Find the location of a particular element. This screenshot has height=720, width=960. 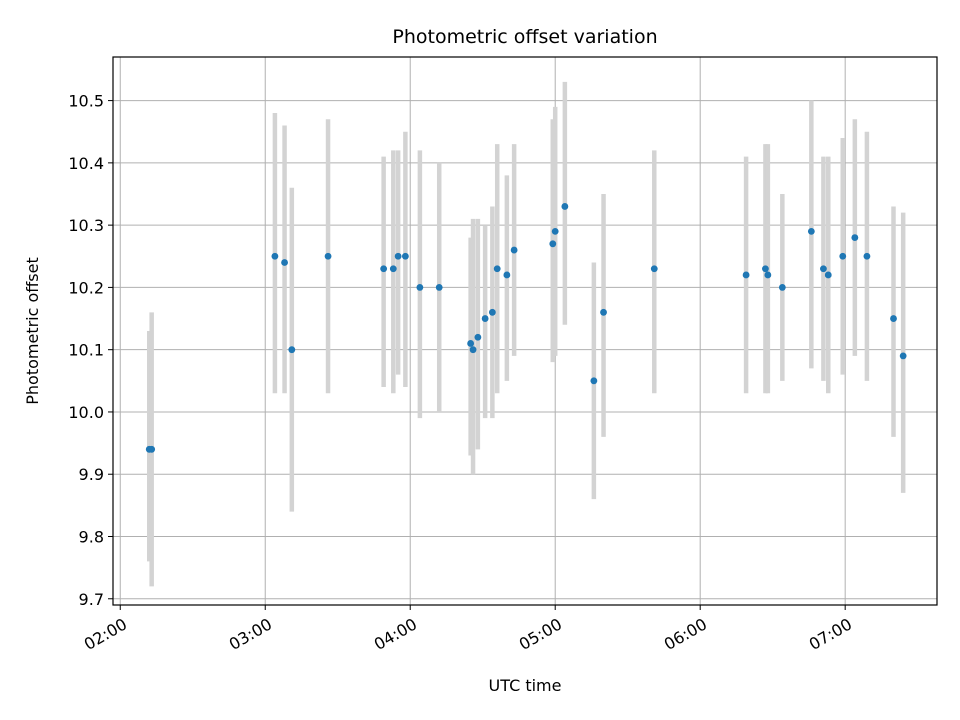

chart-title: Photometric offset variation is located at coordinates (524, 37).